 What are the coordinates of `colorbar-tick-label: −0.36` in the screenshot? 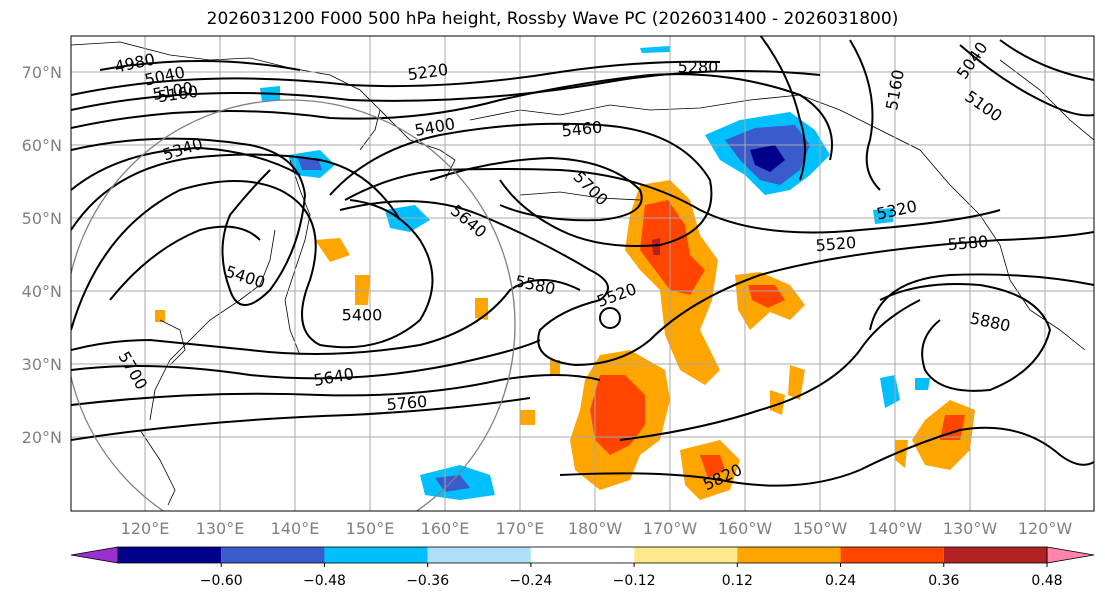 It's located at (427, 581).